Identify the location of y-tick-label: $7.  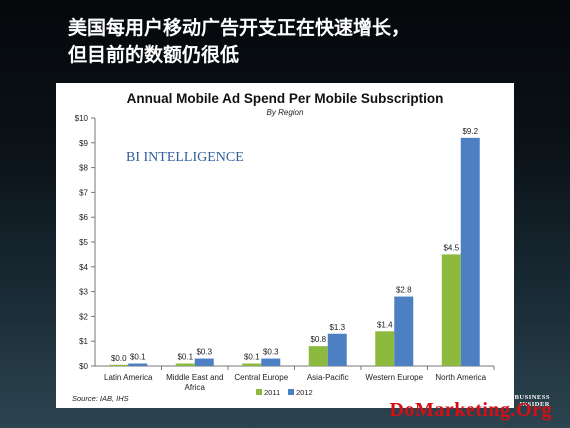
(83, 192).